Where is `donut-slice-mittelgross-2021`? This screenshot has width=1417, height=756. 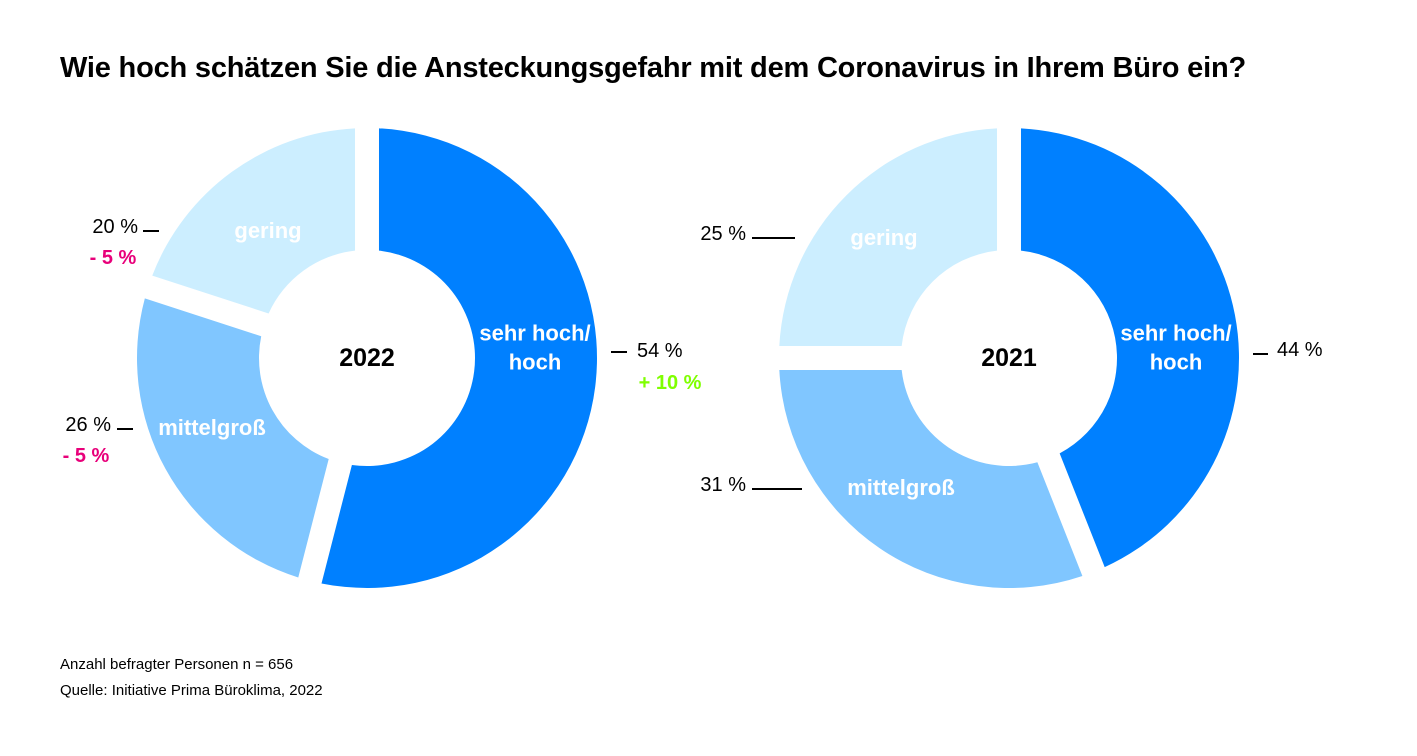
donut-slice-mittelgross-2021 is located at coordinates (931, 478).